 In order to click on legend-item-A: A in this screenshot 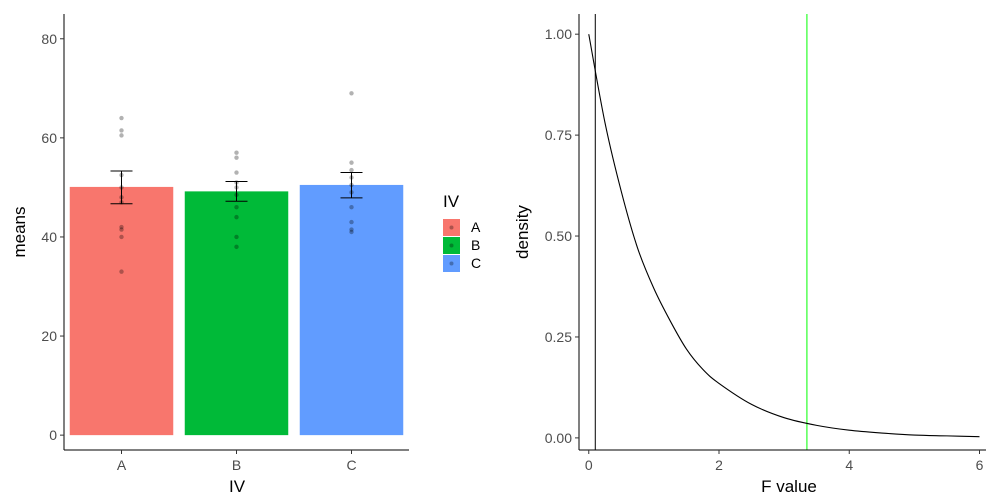, I will do `click(462, 227)`.